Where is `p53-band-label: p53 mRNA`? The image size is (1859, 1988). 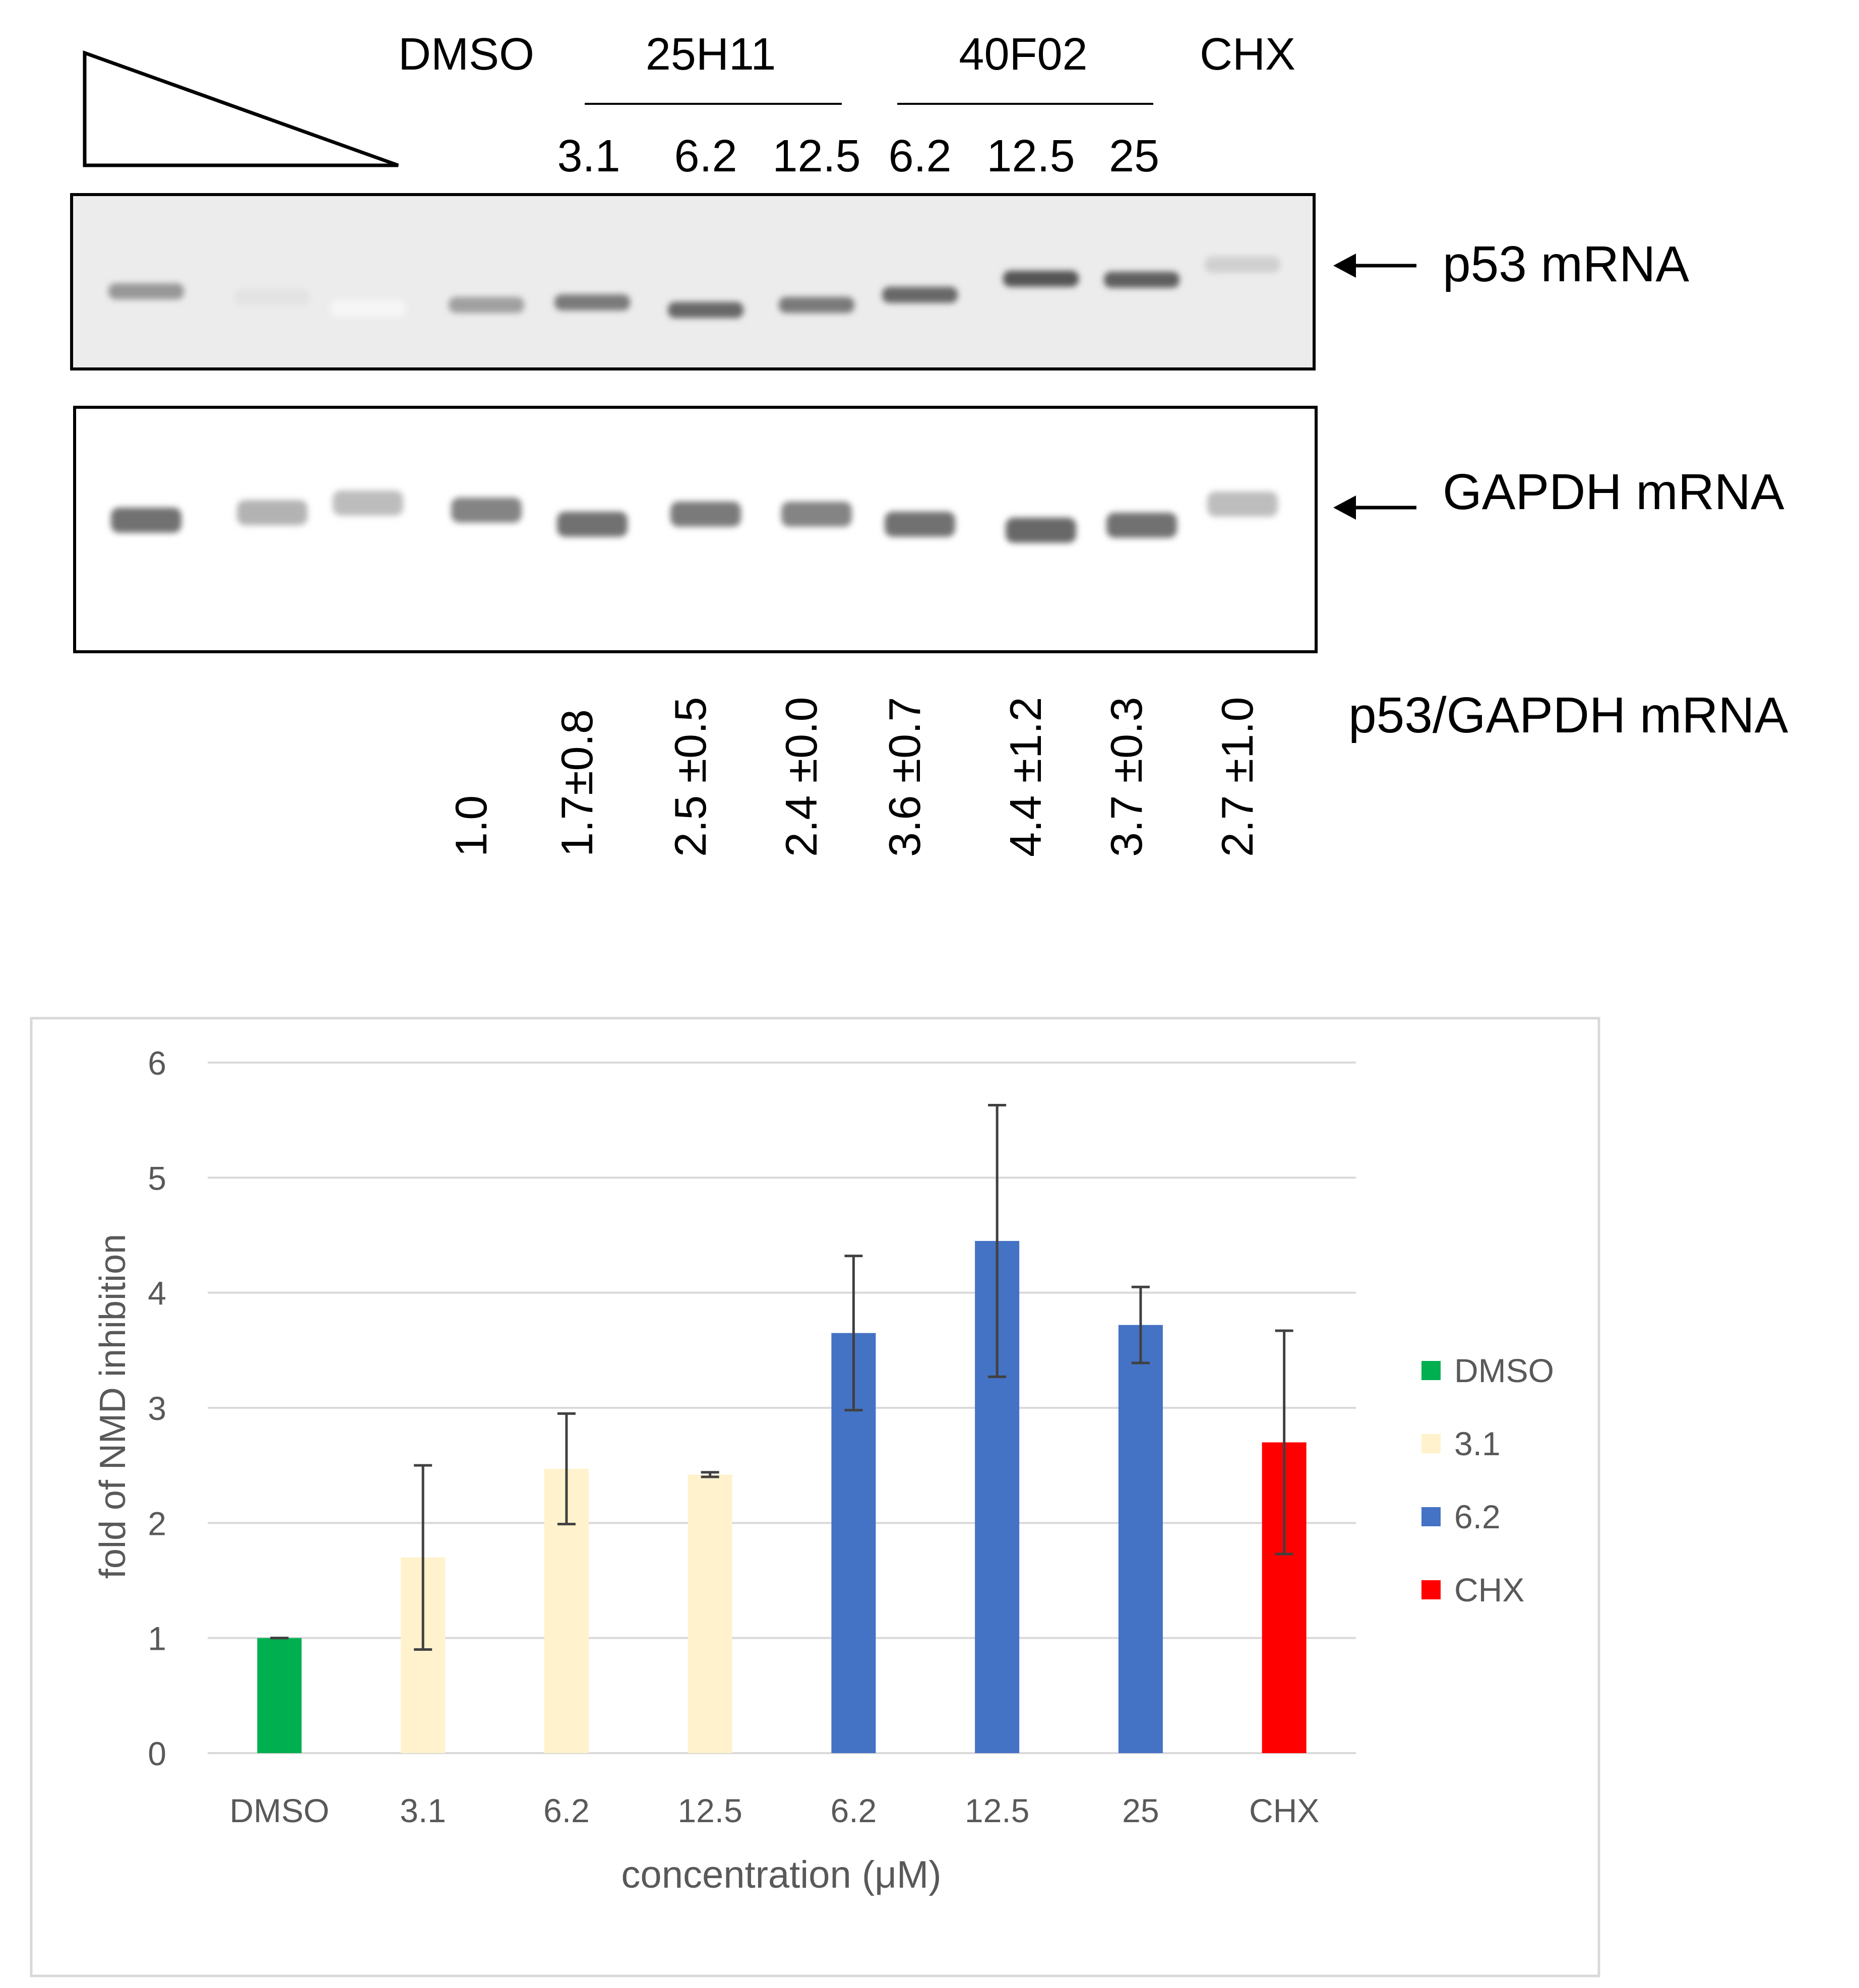 p53-band-label: p53 mRNA is located at coordinates (1566, 264).